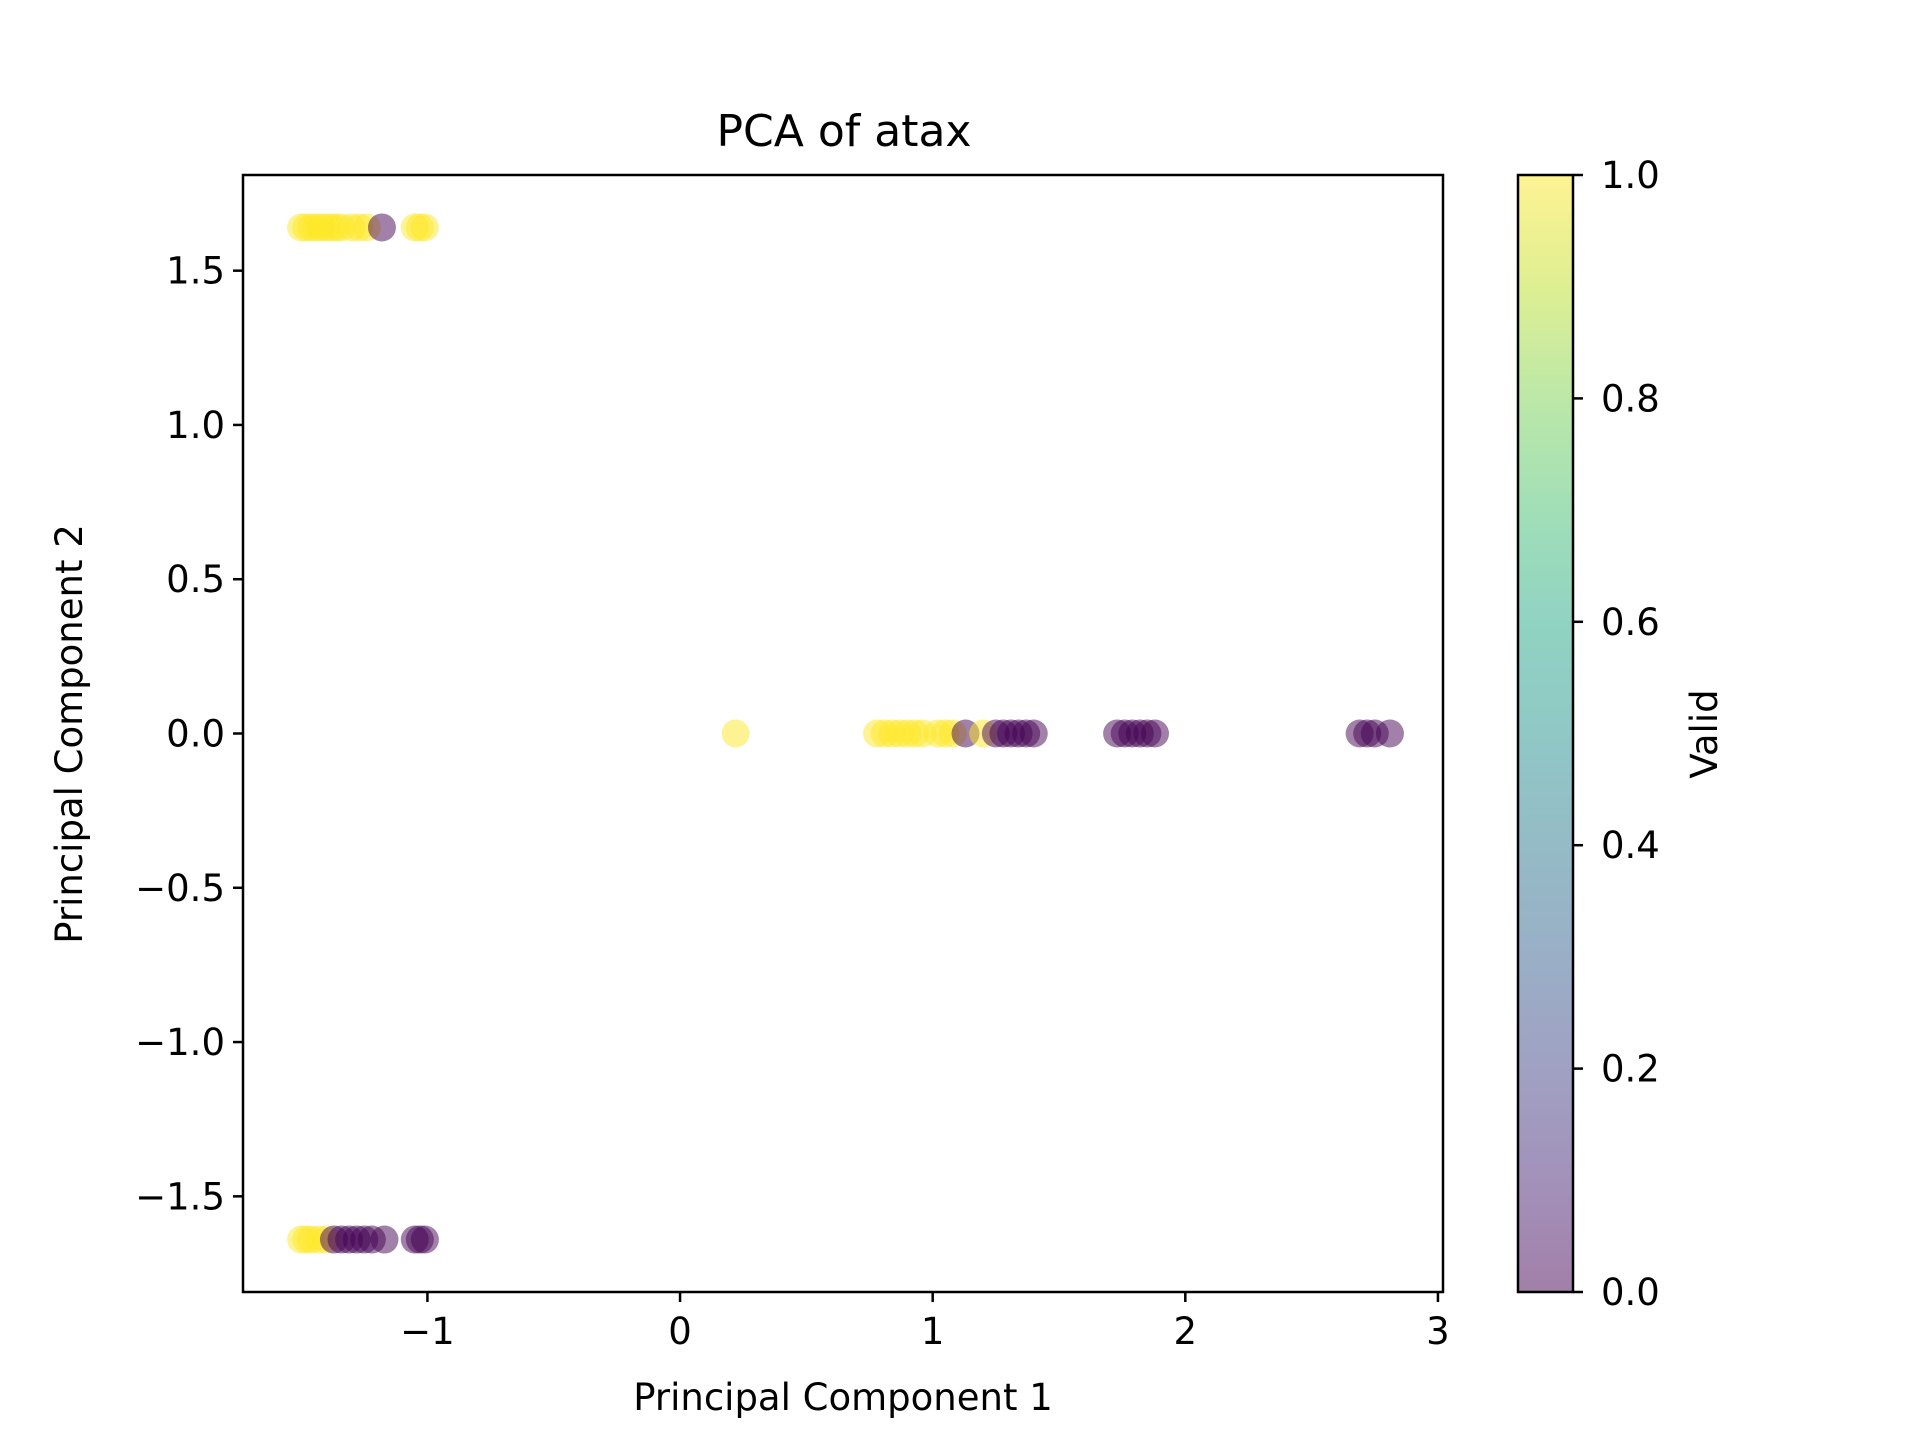  I want to click on y-tick-label: −1.0, so click(180, 1042).